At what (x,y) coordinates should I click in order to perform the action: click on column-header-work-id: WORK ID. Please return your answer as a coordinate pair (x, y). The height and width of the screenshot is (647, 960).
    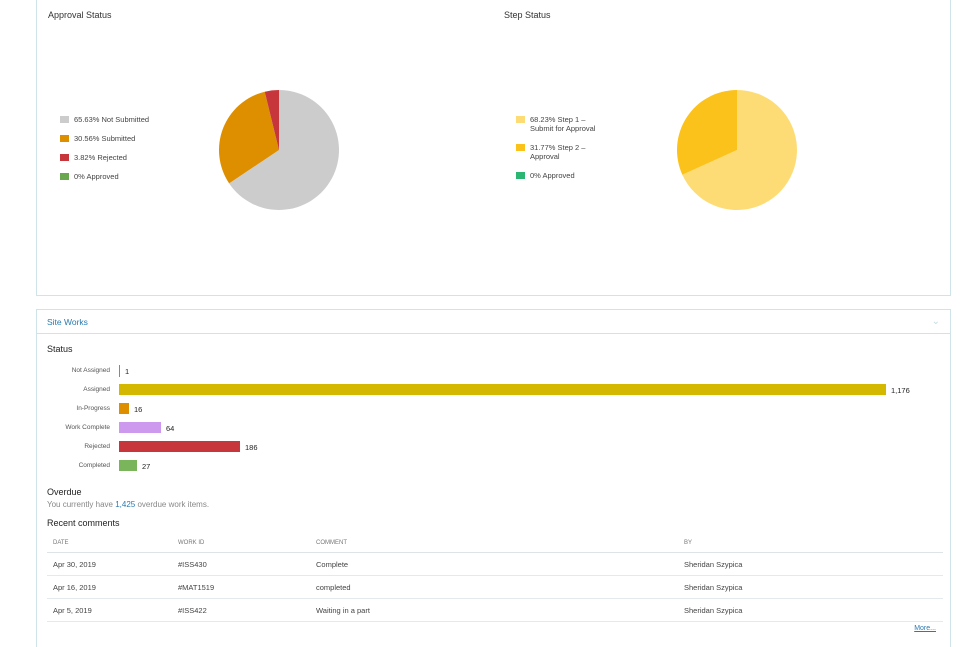
    Looking at the image, I should click on (241, 544).